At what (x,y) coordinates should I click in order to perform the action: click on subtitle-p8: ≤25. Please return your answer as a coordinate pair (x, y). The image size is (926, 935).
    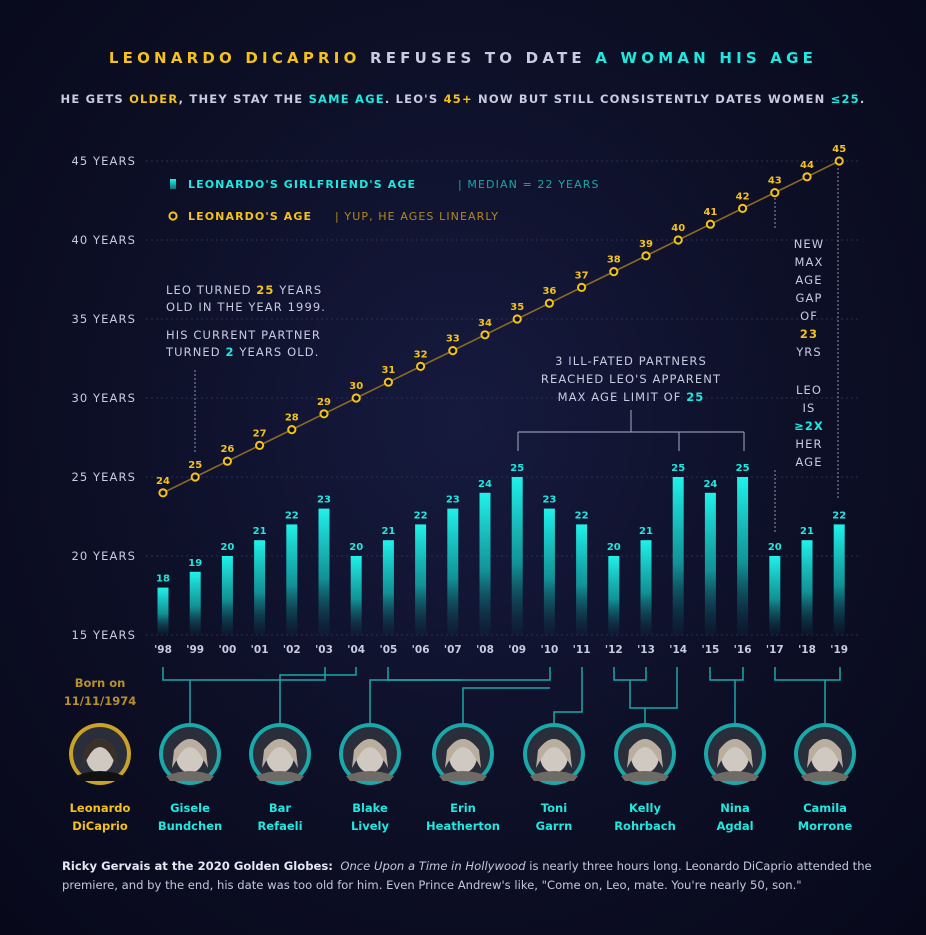
    Looking at the image, I should click on (845, 99).